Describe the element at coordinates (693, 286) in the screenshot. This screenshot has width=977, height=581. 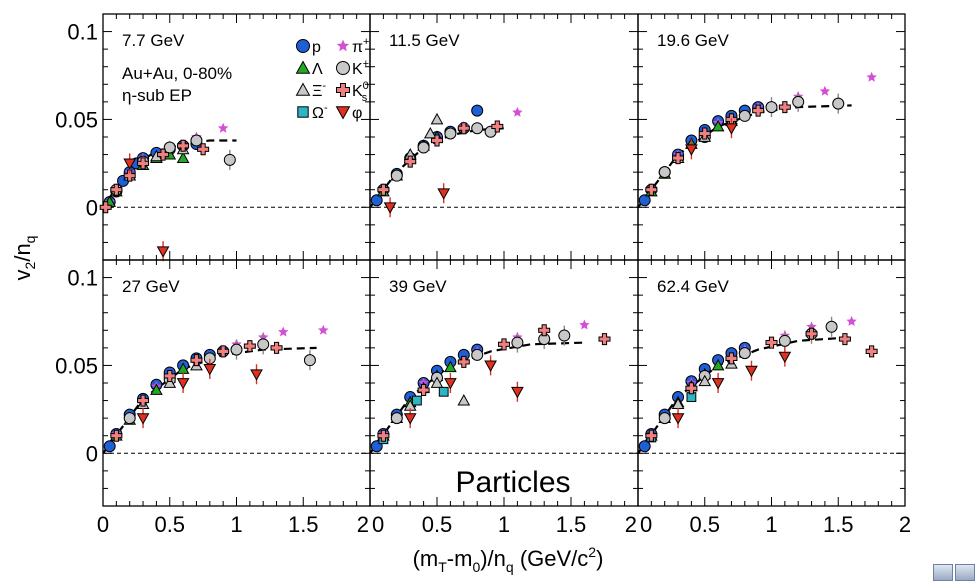
I see `panel-title-6: 62.4 GeV` at that location.